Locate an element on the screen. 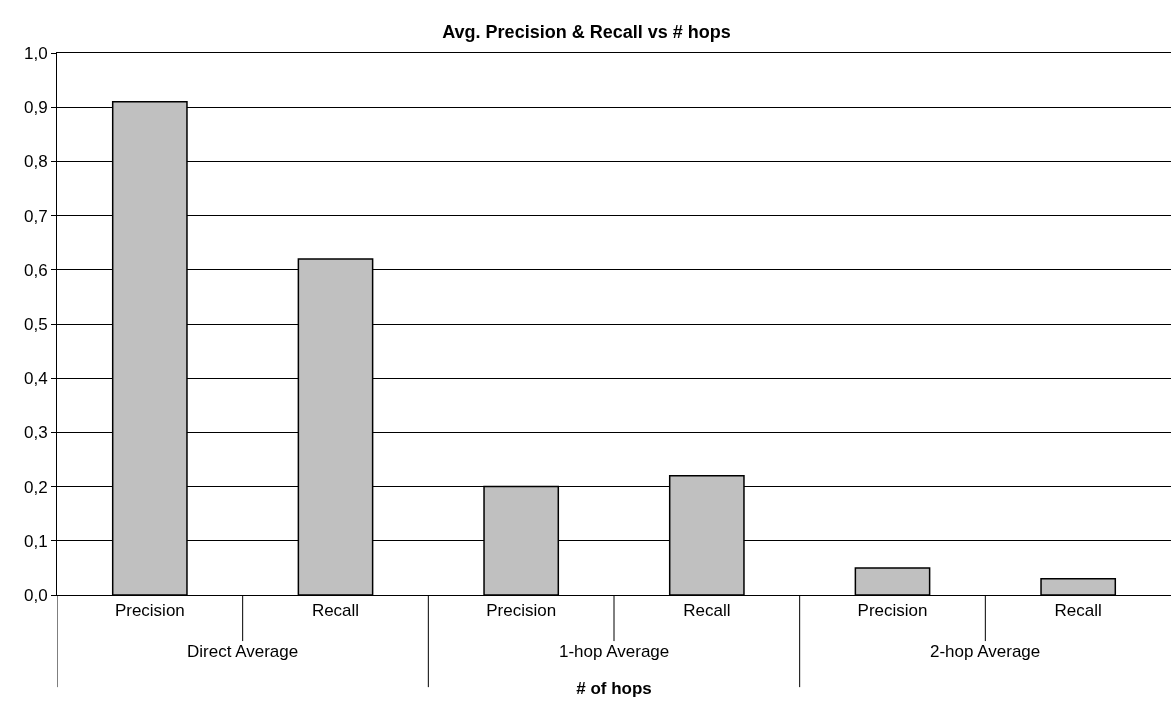 The image size is (1173, 720). y-tick-label: 0,5 is located at coordinates (35, 324).